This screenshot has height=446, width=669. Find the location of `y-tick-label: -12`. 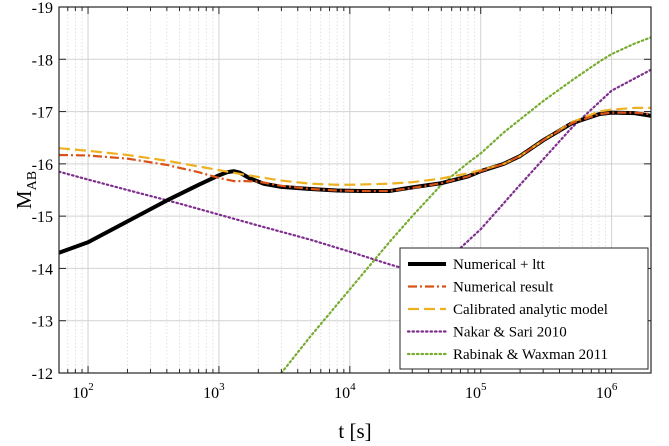

y-tick-label: -12 is located at coordinates (42, 374).